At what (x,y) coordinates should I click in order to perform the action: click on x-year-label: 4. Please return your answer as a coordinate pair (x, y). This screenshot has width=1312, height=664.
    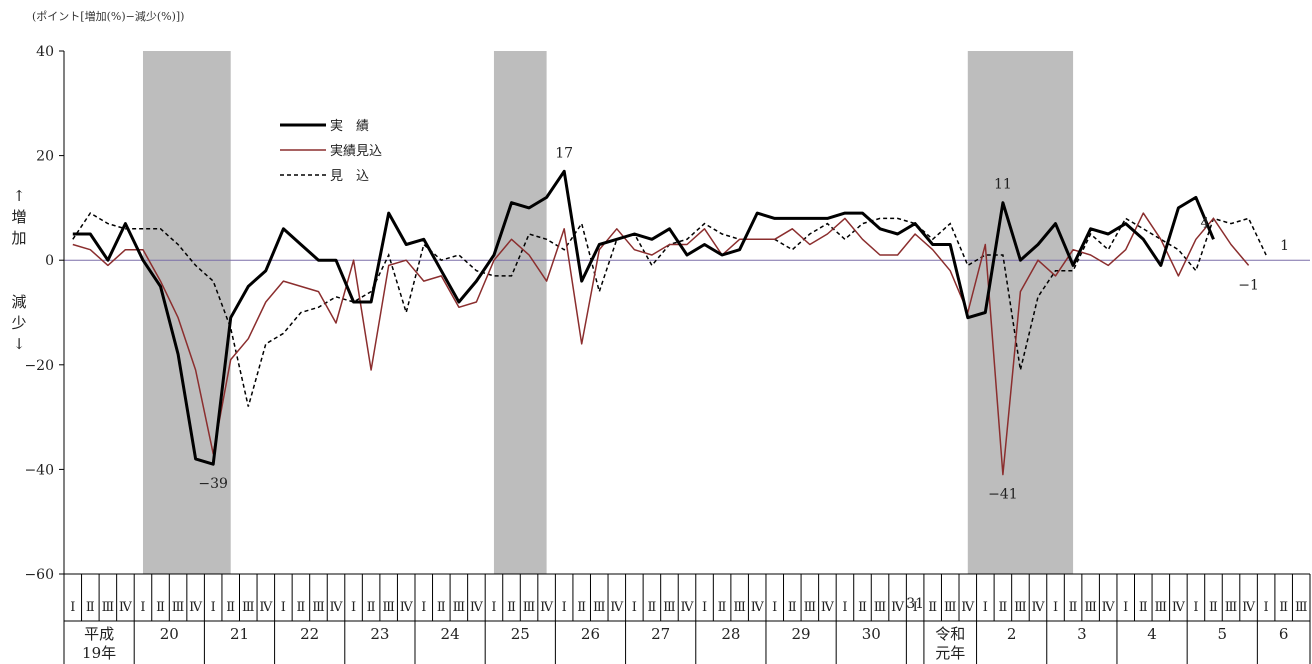
    Looking at the image, I should click on (1152, 634).